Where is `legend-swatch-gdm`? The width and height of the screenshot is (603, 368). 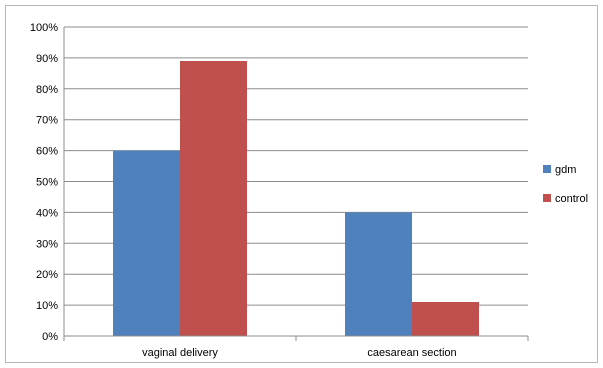 legend-swatch-gdm is located at coordinates (547, 169).